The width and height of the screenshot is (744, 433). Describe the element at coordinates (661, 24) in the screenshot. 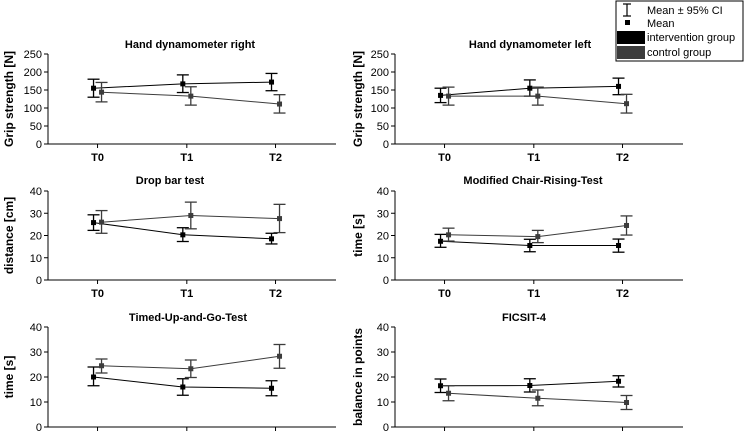

I see `legend-label-mean: Mean` at that location.